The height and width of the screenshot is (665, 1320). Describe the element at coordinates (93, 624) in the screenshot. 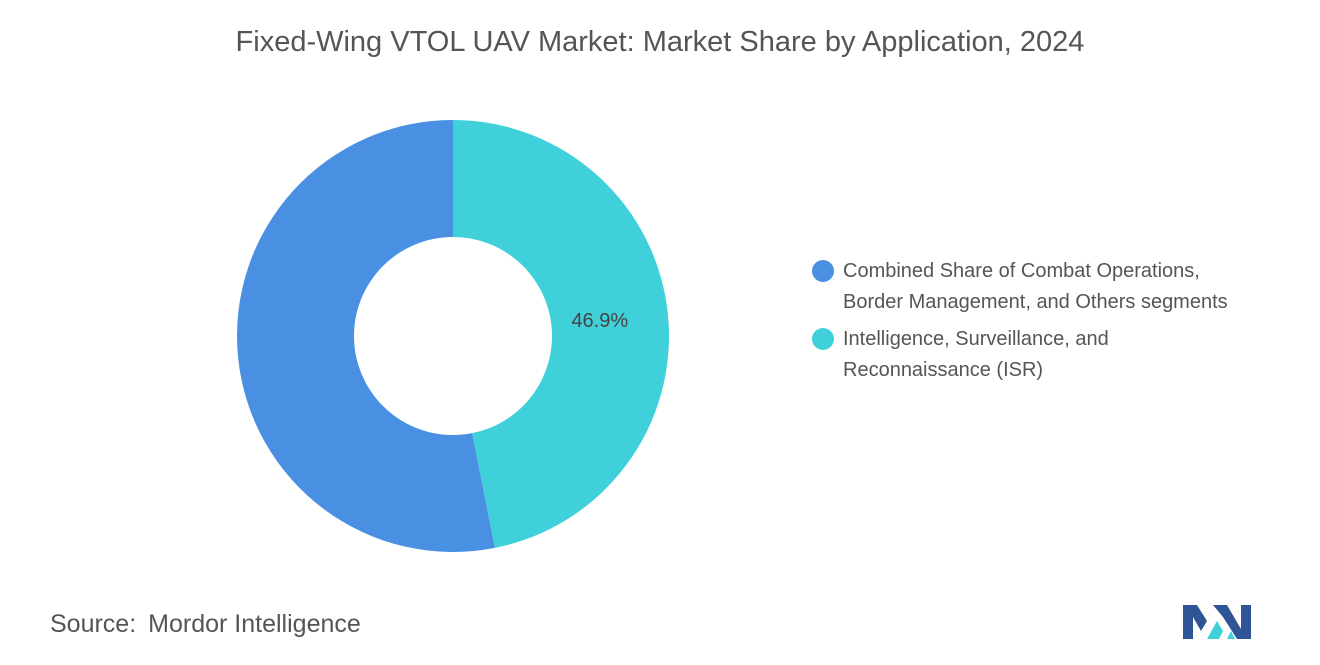

I see `source-key: Source:` at that location.